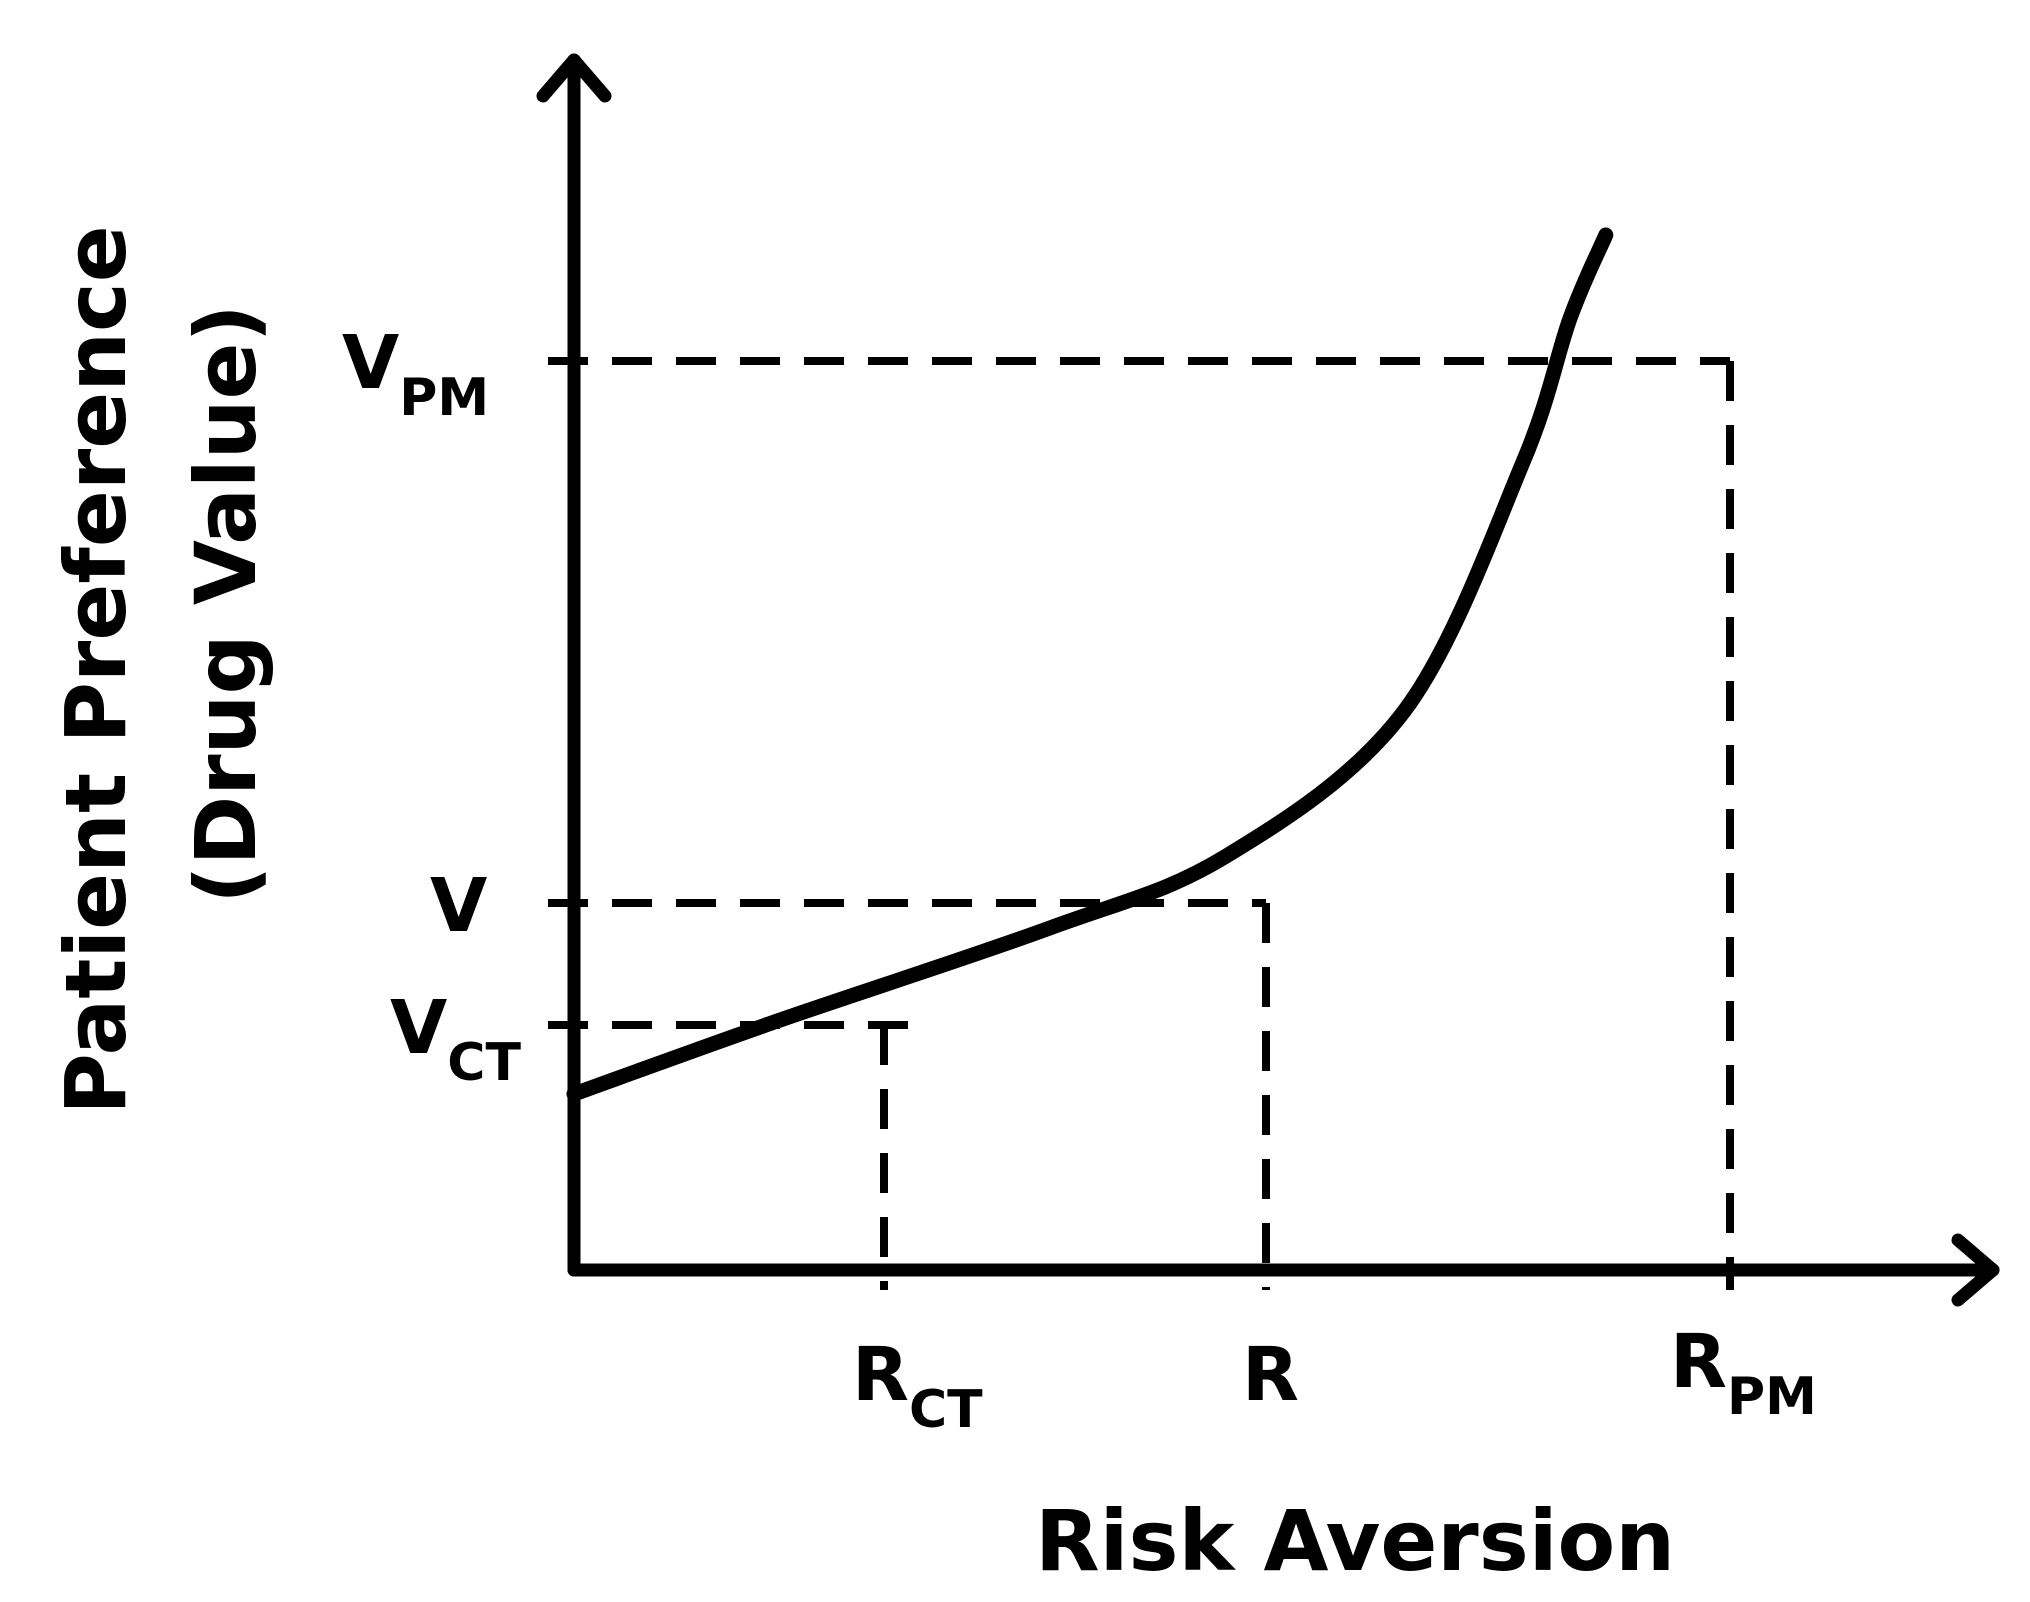  What do you see at coordinates (1975, 1270) in the screenshot?
I see `x-axis-arrowhead` at bounding box center [1975, 1270].